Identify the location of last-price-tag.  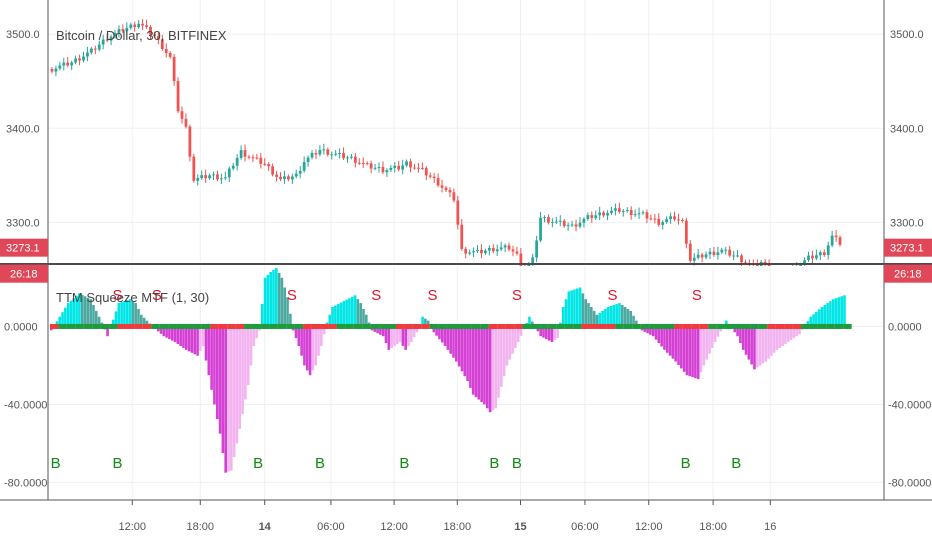
(908, 247).